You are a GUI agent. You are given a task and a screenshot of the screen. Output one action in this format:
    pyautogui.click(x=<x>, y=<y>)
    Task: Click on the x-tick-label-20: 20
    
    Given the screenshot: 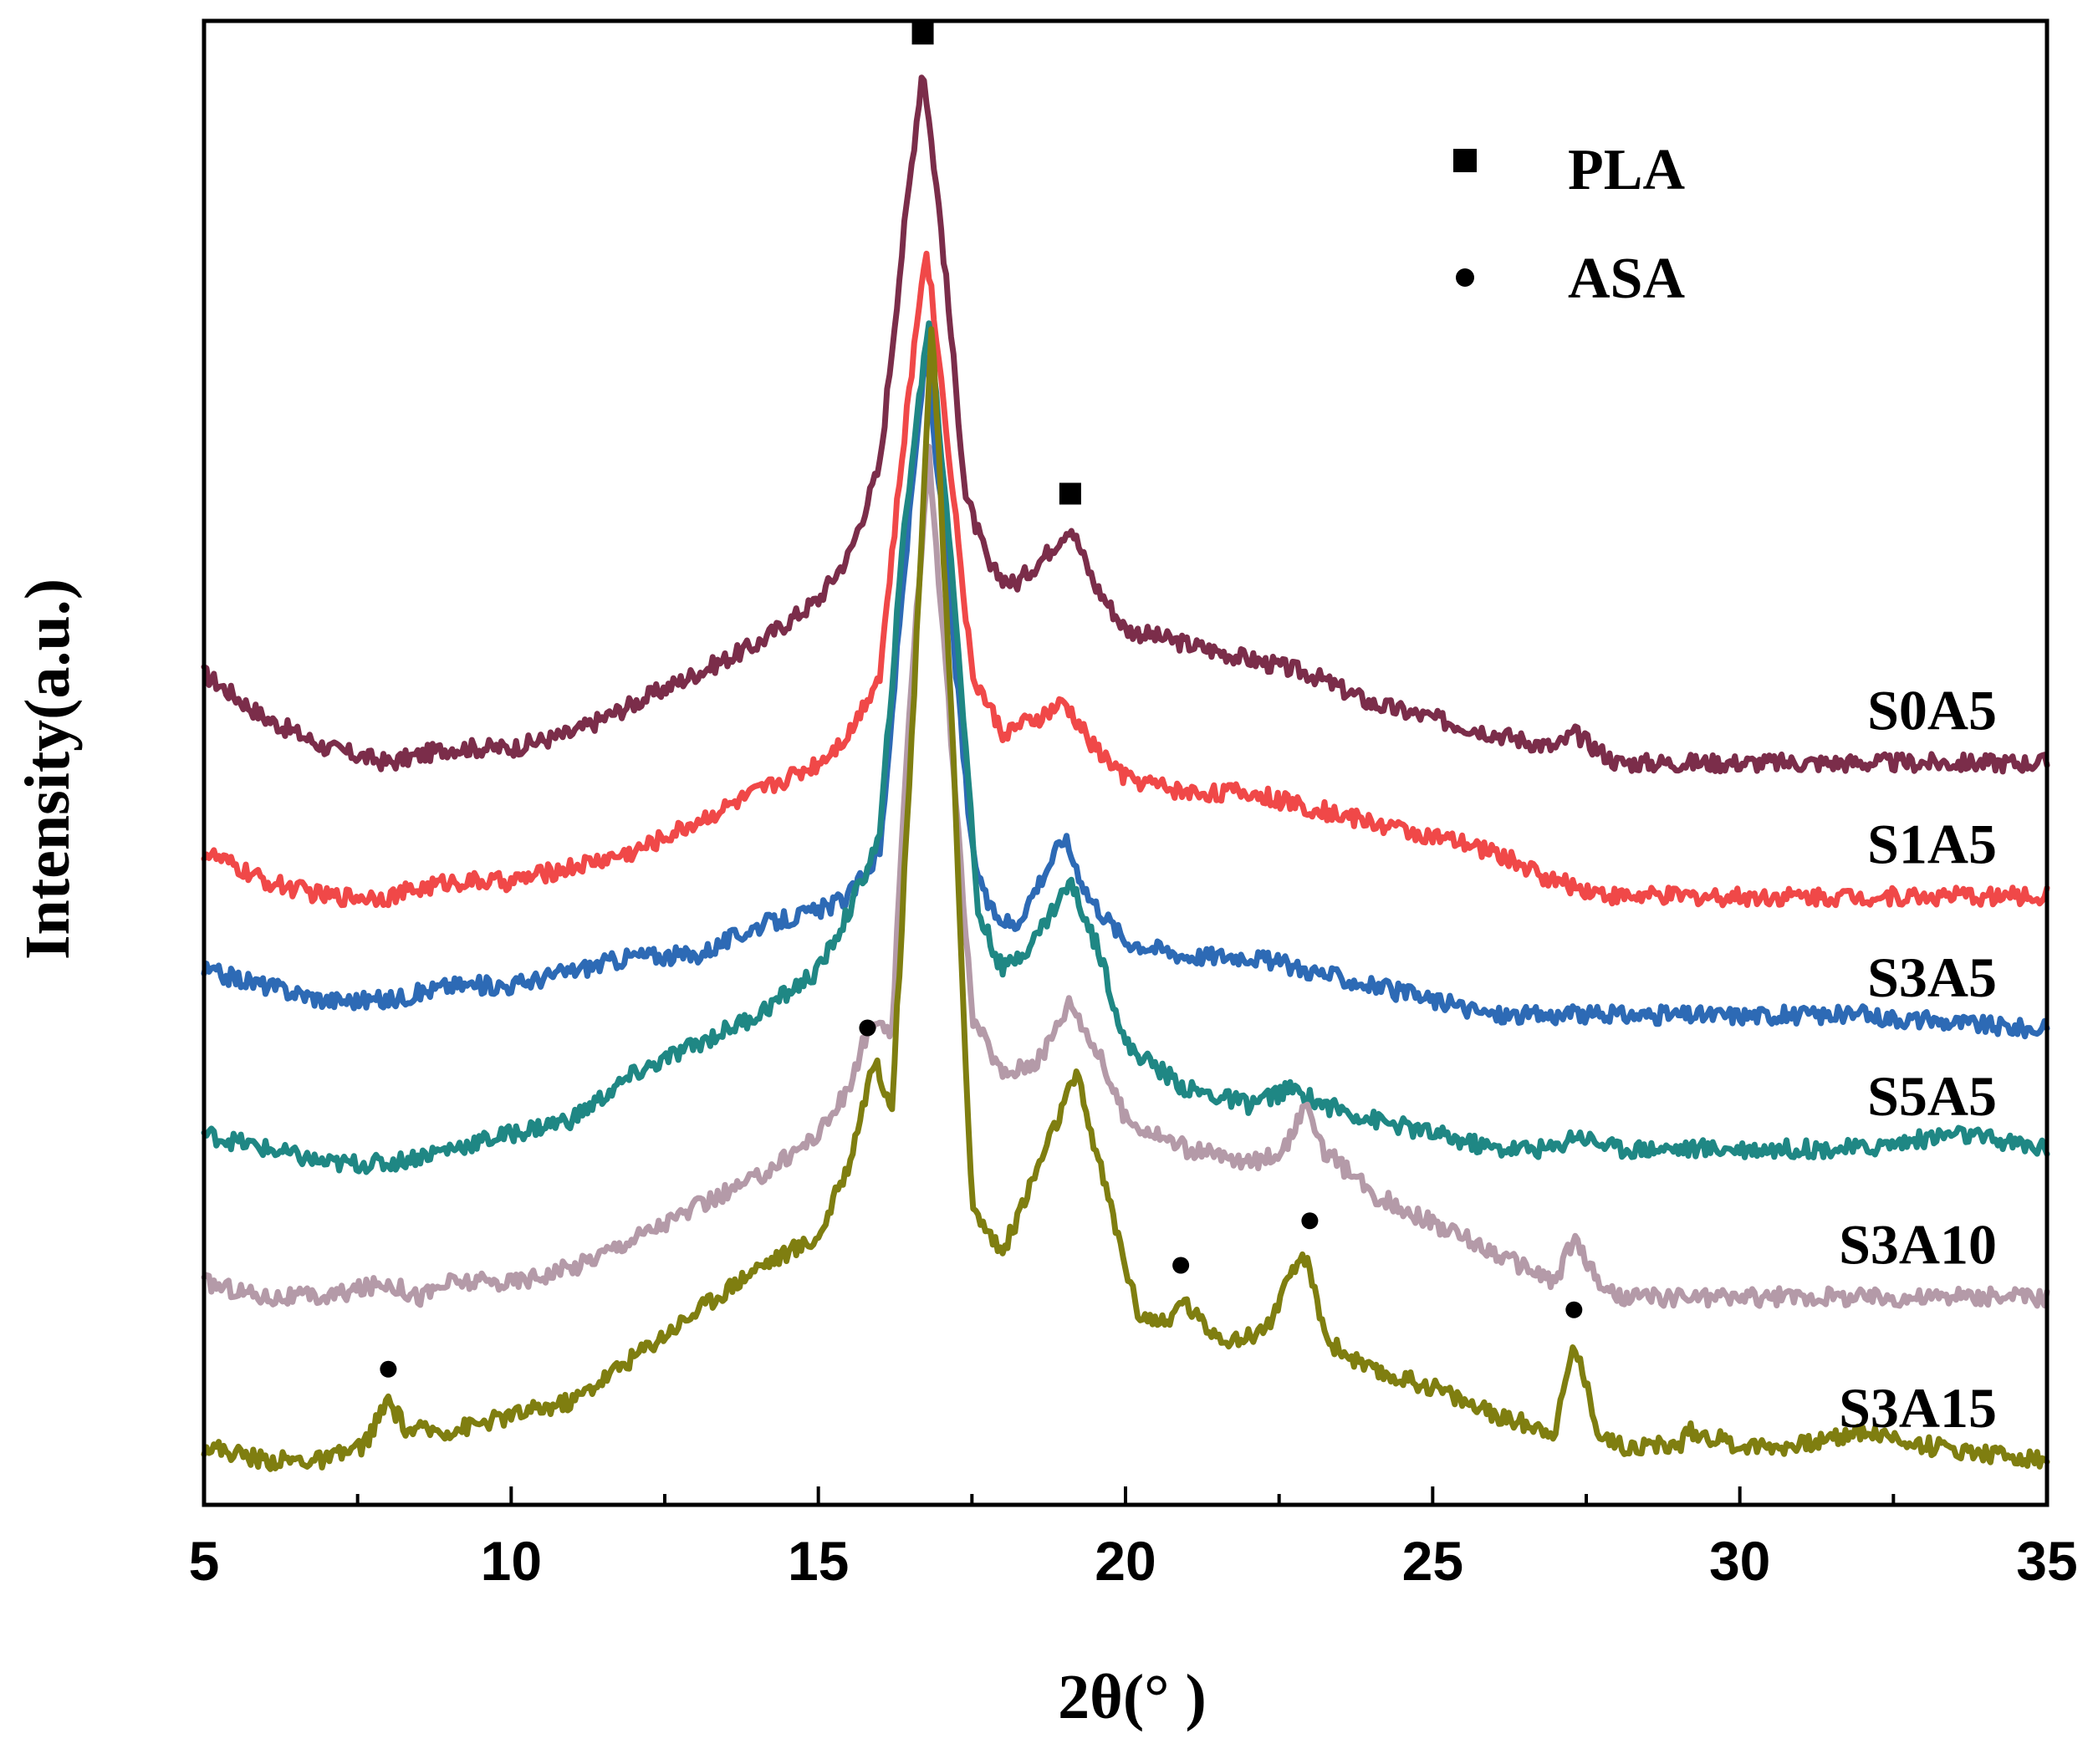 What is the action you would take?
    pyautogui.click(x=1126, y=1561)
    